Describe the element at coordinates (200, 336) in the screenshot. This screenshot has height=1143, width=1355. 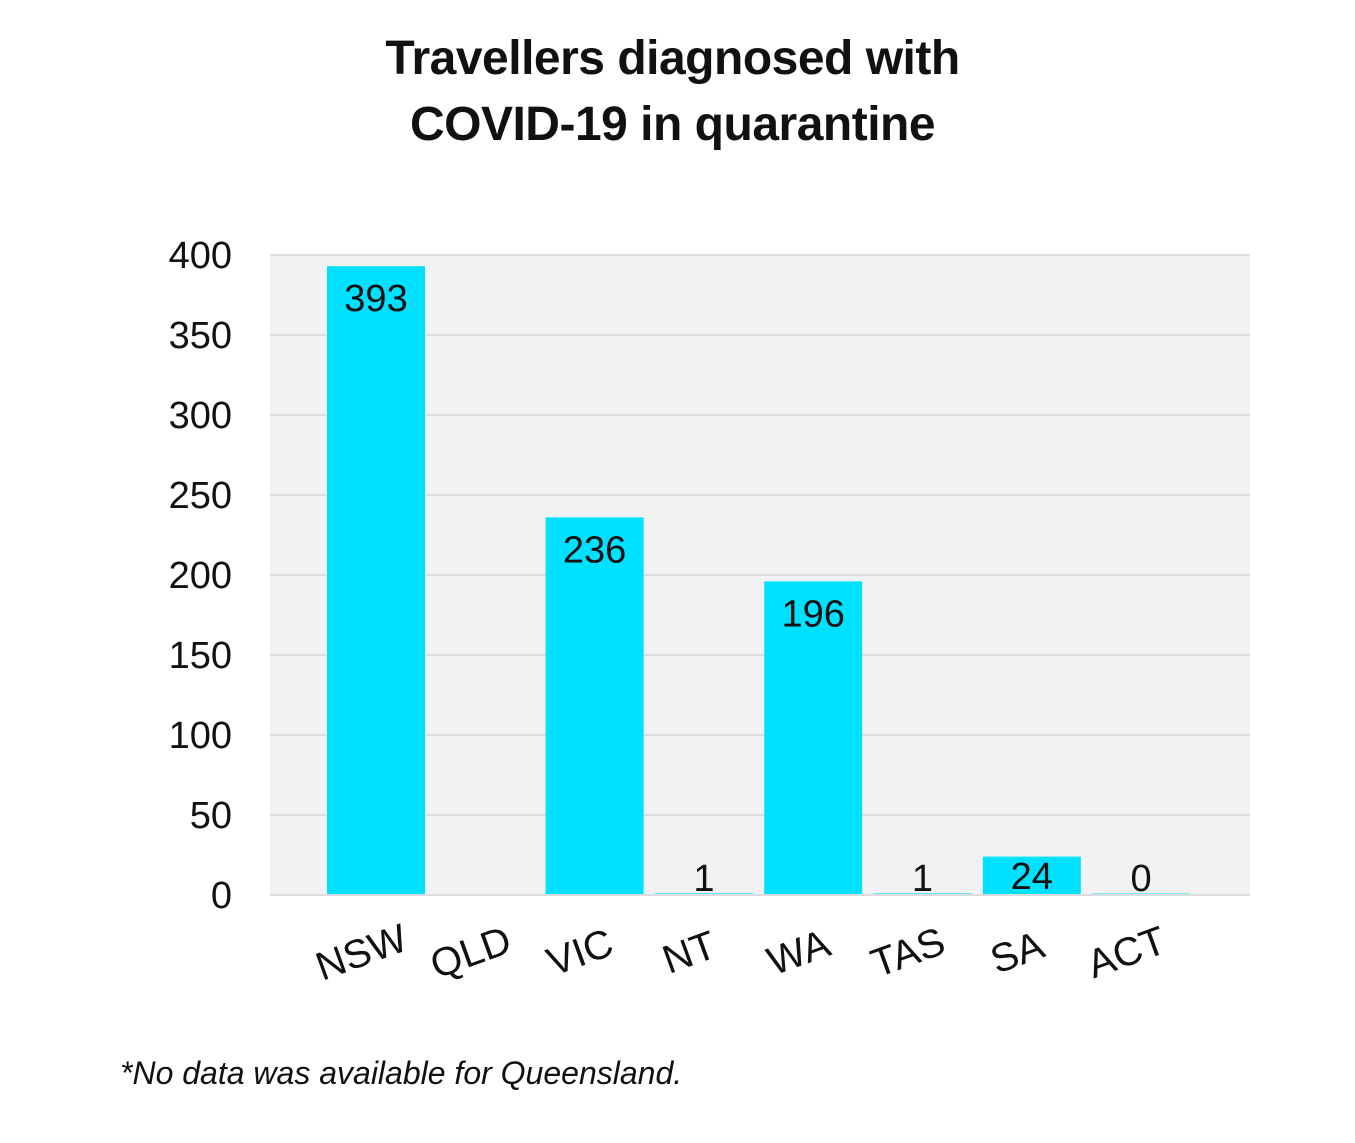
I see `y-tick-label: 350` at that location.